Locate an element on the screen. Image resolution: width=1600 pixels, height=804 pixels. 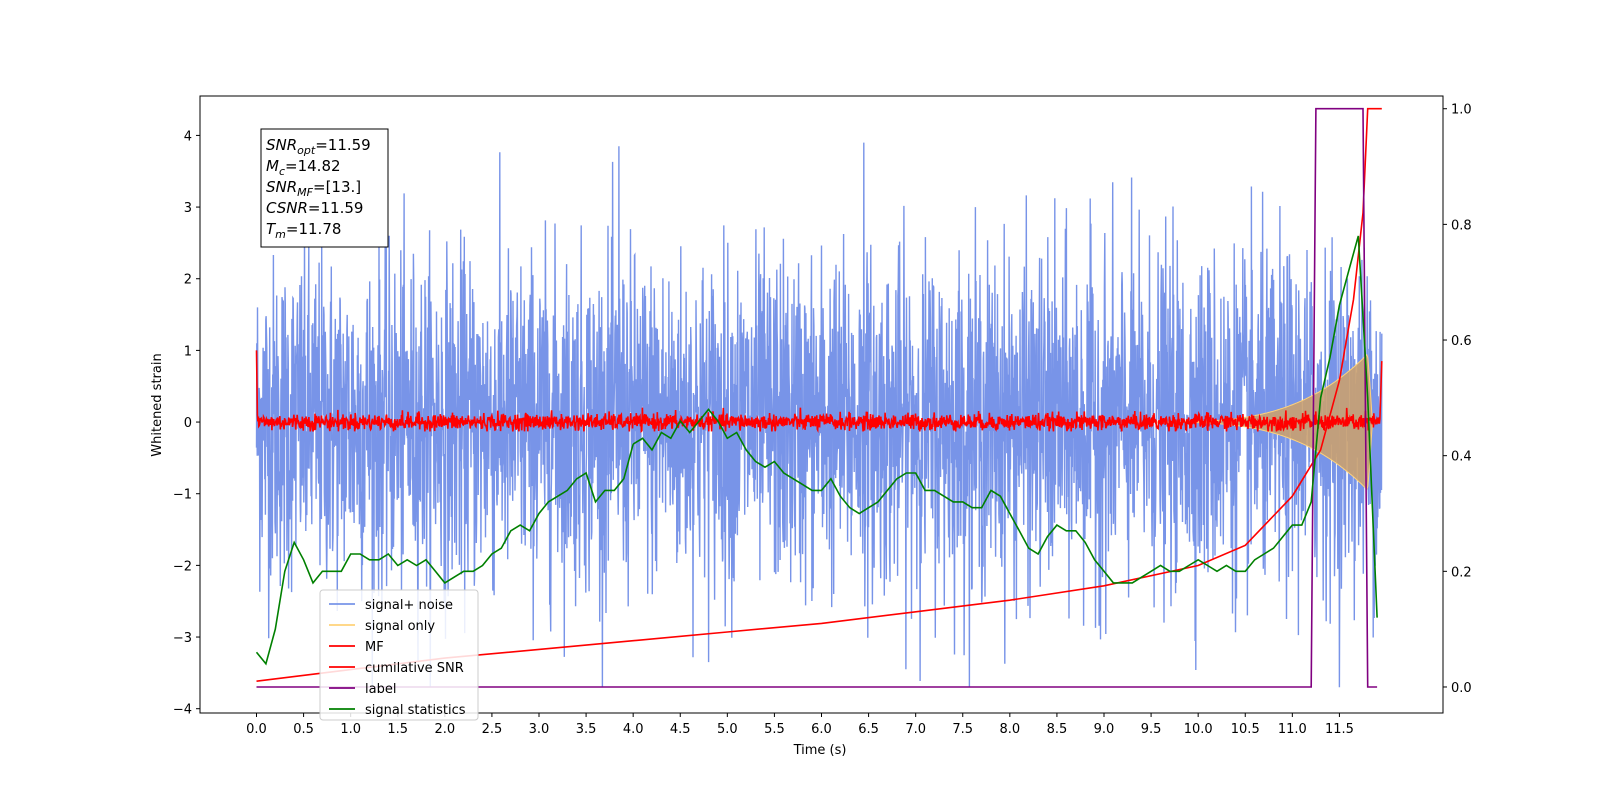
annotation-line: Tm=11.78 is located at coordinates (303, 230).